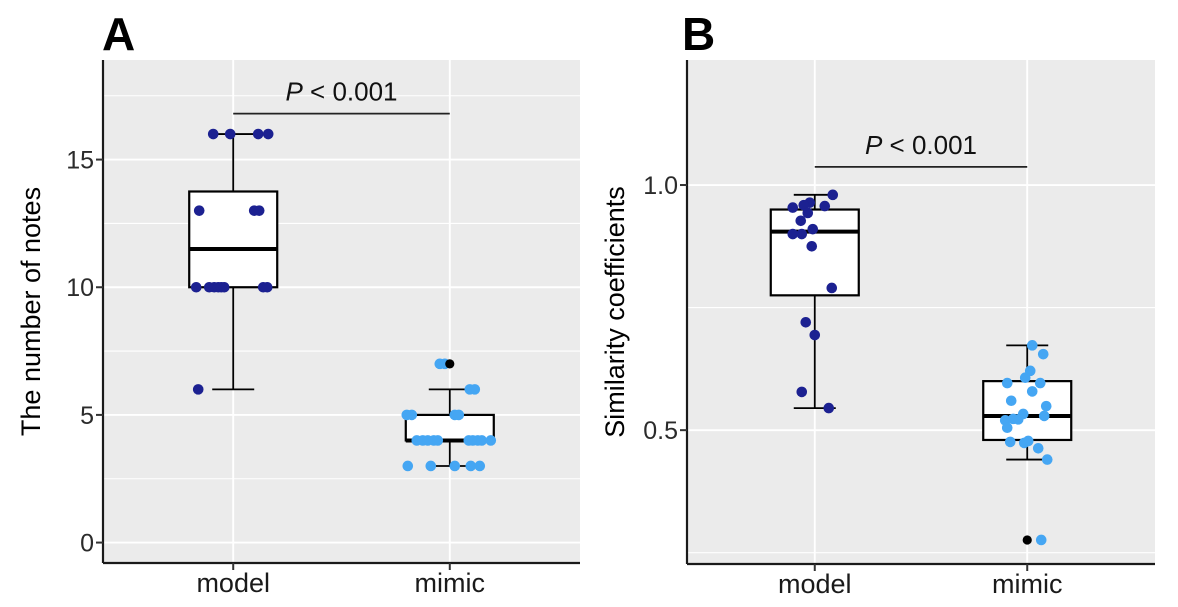 This screenshot has width=1178, height=607. Describe the element at coordinates (80, 161) in the screenshot. I see `y-tick-label: 15` at that location.